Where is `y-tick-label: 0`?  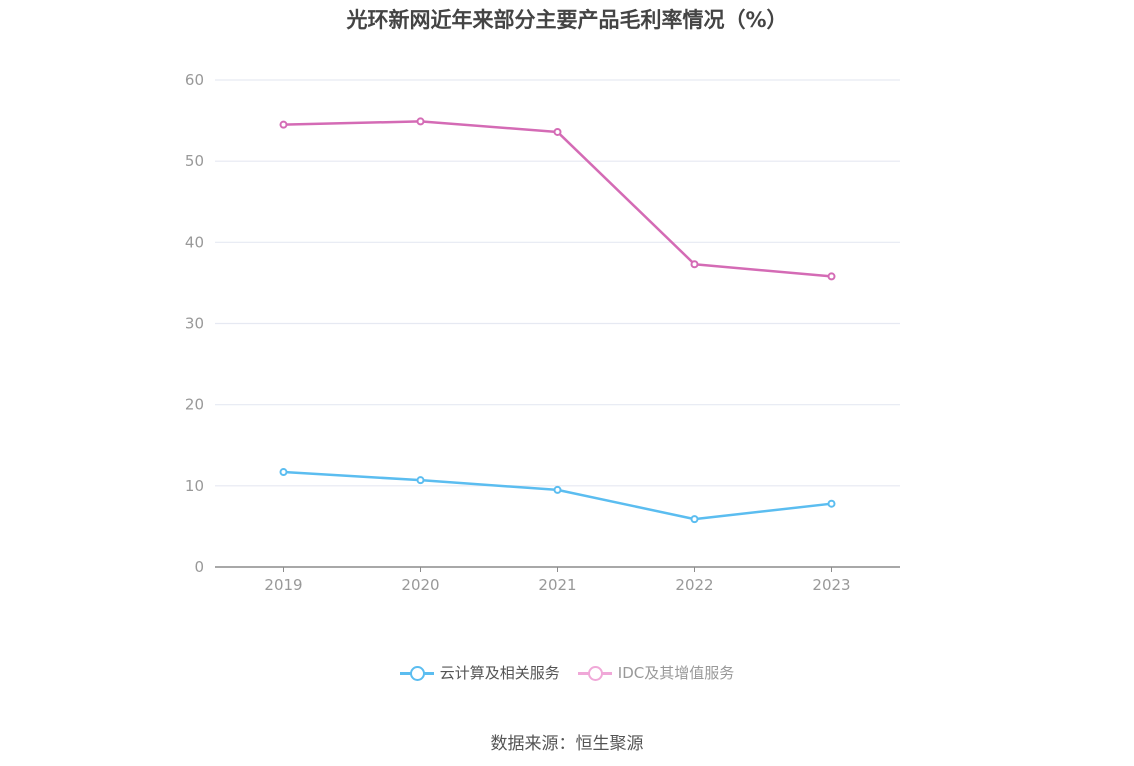
y-tick-label: 0 is located at coordinates (199, 567).